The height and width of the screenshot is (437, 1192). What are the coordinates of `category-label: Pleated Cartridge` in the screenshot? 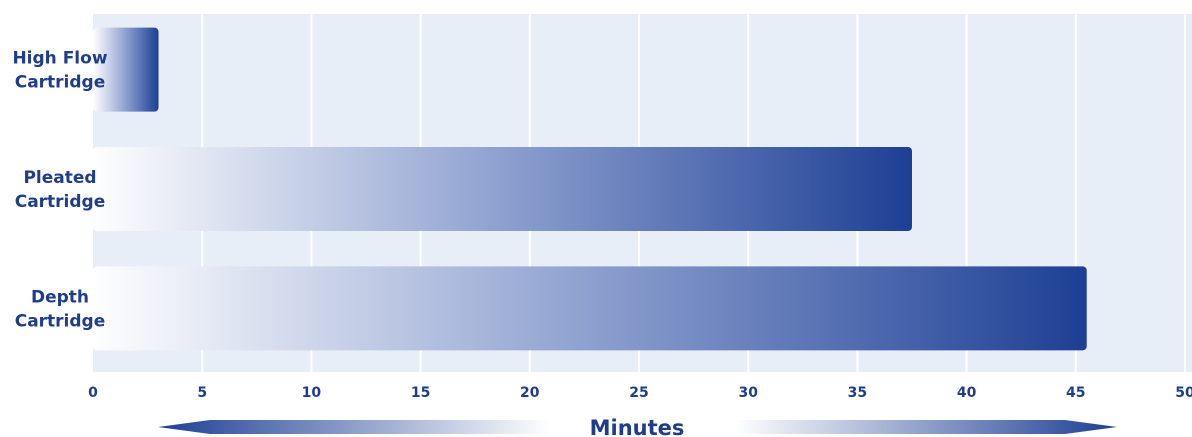 It's located at (60, 190).